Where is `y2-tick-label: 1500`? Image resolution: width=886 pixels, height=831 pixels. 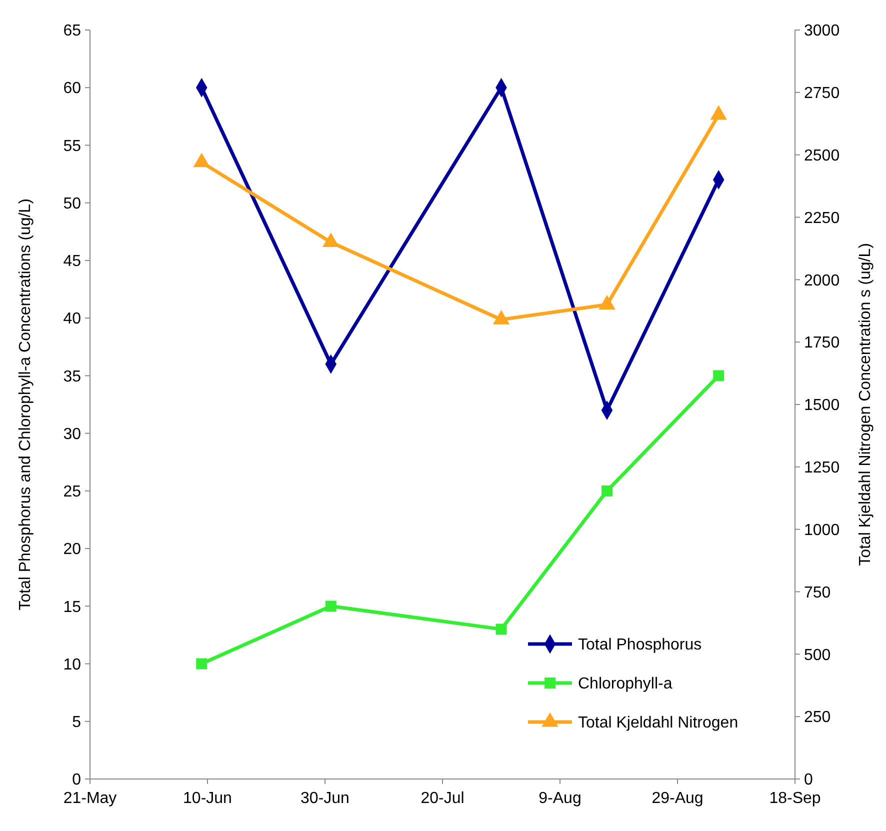 y2-tick-label: 1500 is located at coordinates (822, 405).